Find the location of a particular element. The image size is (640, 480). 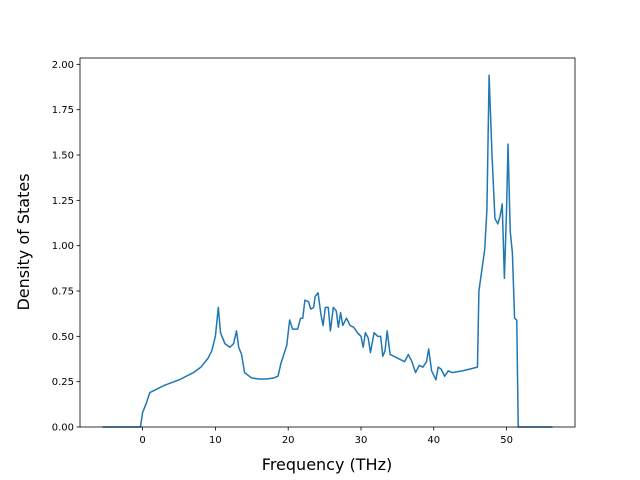

y-tick-label: 0.75 is located at coordinates (63, 292).